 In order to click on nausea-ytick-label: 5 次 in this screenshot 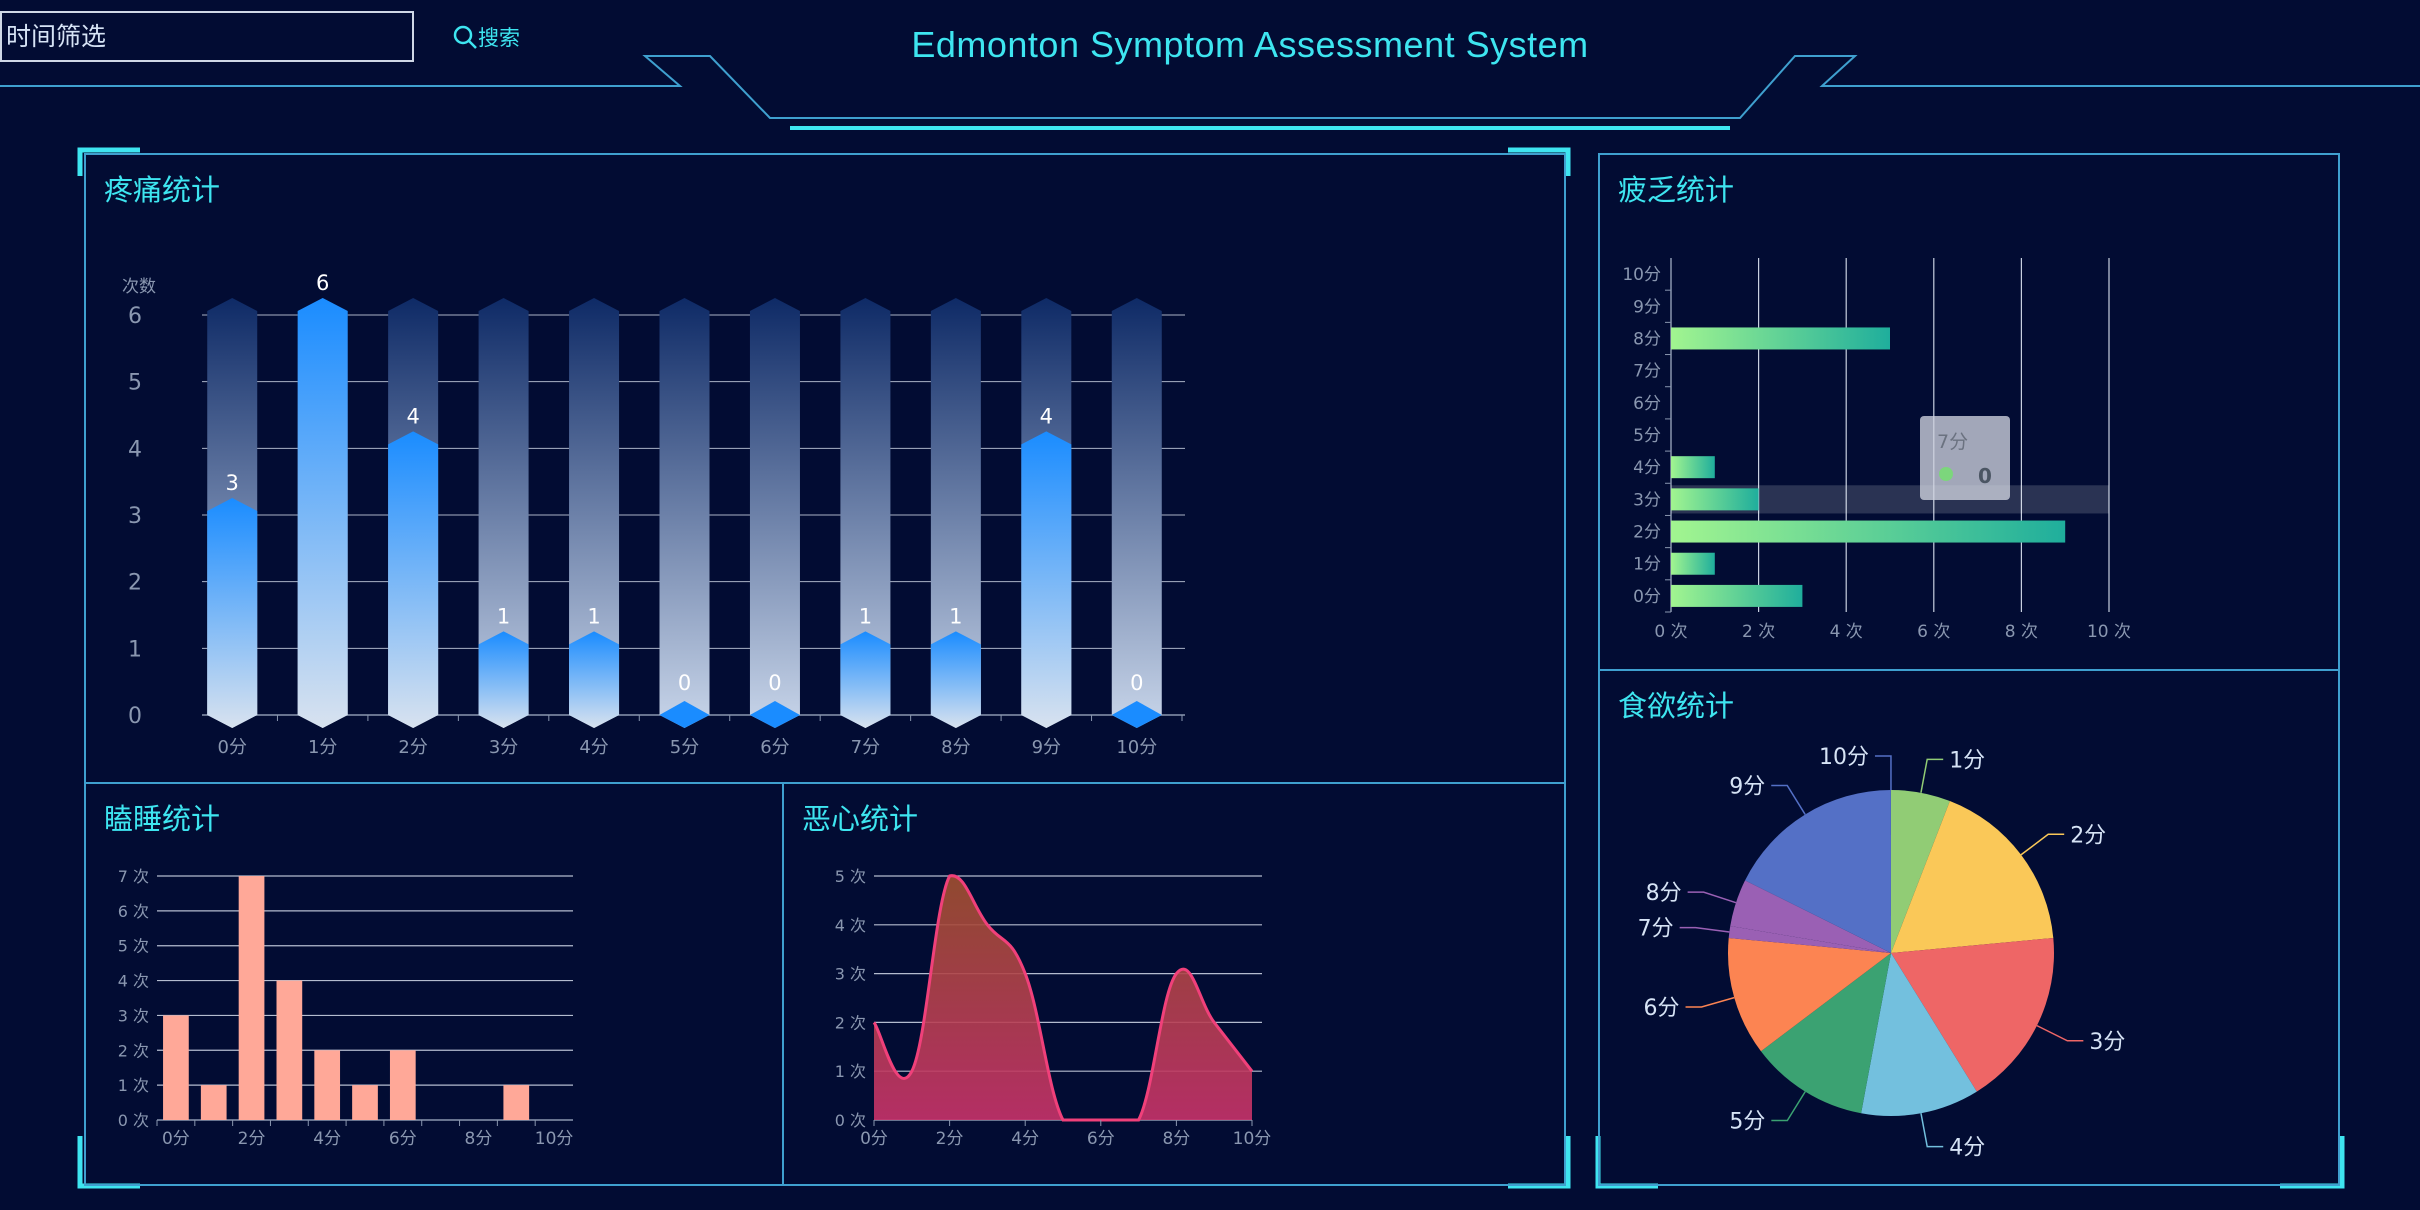, I will do `click(850, 876)`.